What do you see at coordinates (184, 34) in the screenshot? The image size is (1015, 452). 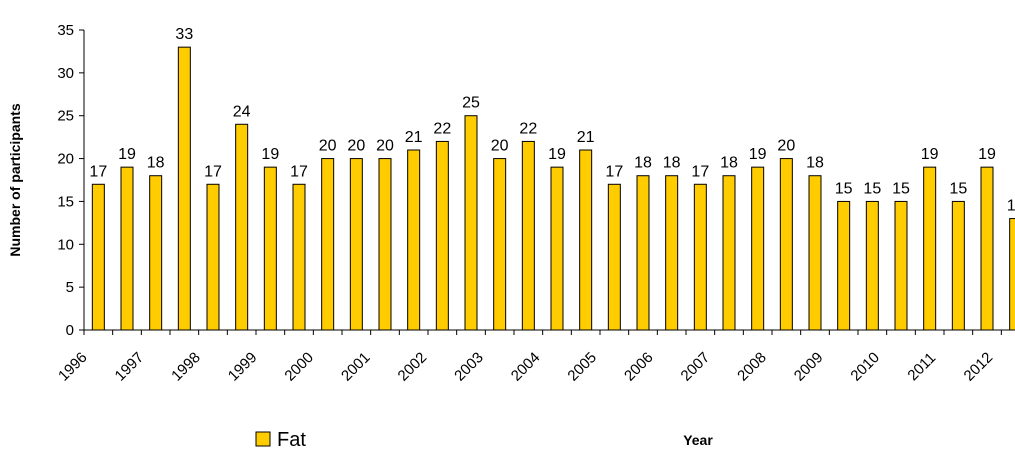 I see `data-label: 33` at bounding box center [184, 34].